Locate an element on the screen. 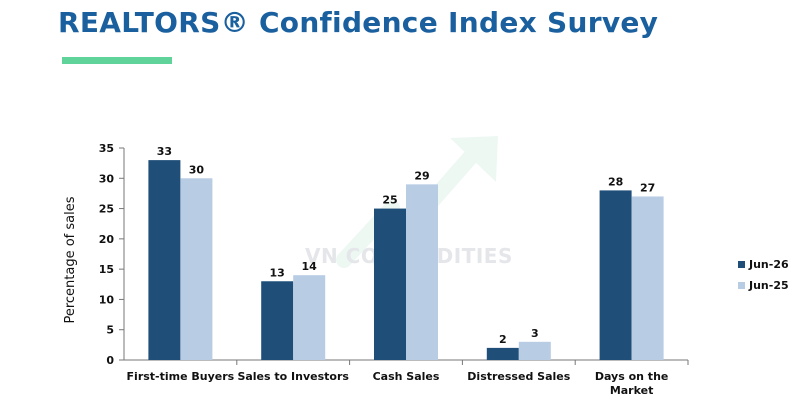 This screenshot has height=406, width=800. x-category-label-line: Days on the is located at coordinates (632, 376).